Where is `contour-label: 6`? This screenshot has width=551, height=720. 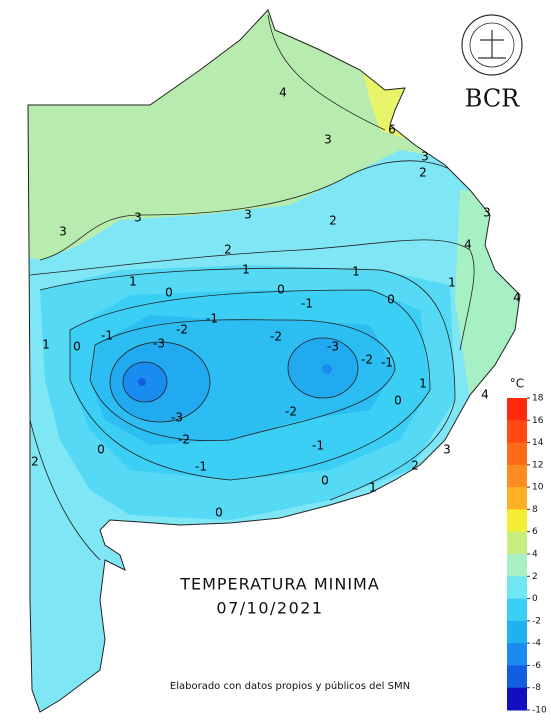
contour-label: 6 is located at coordinates (392, 130).